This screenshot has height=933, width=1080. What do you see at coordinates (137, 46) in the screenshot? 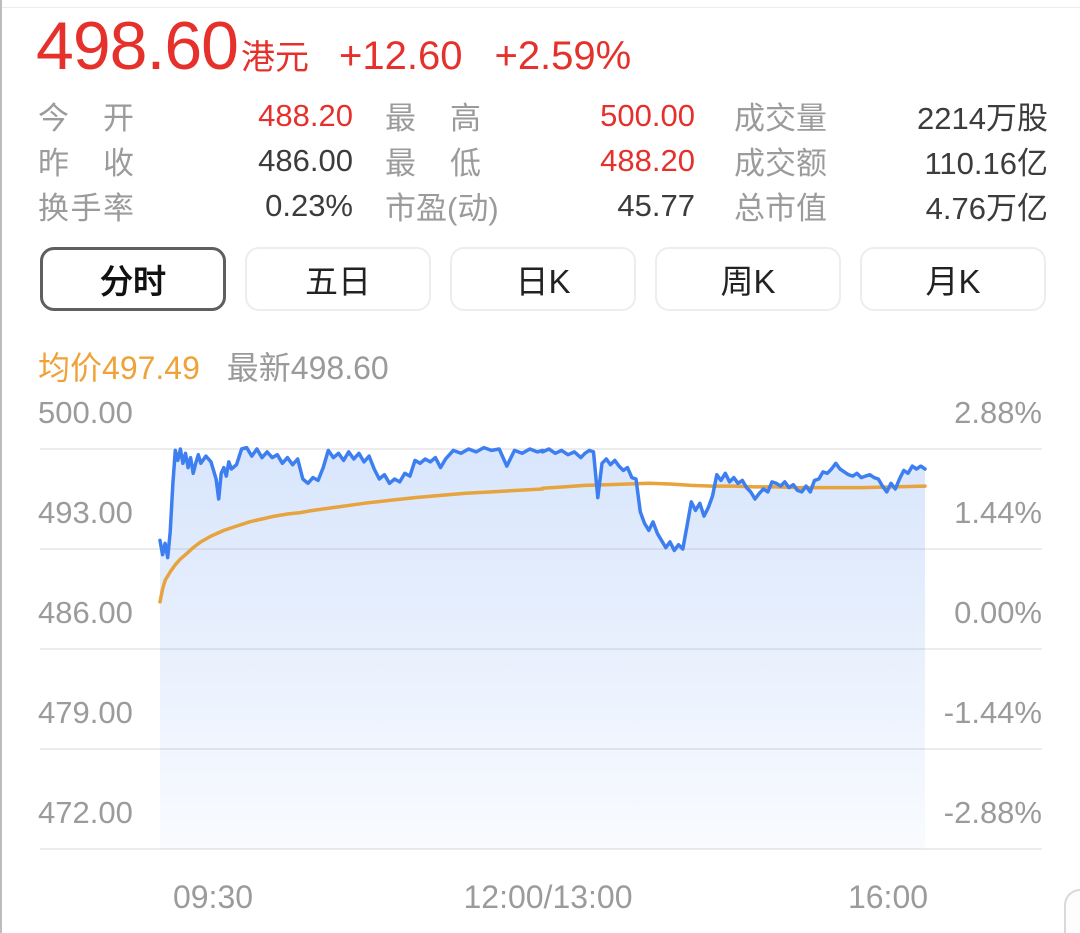
I see `current-price: 498.60` at bounding box center [137, 46].